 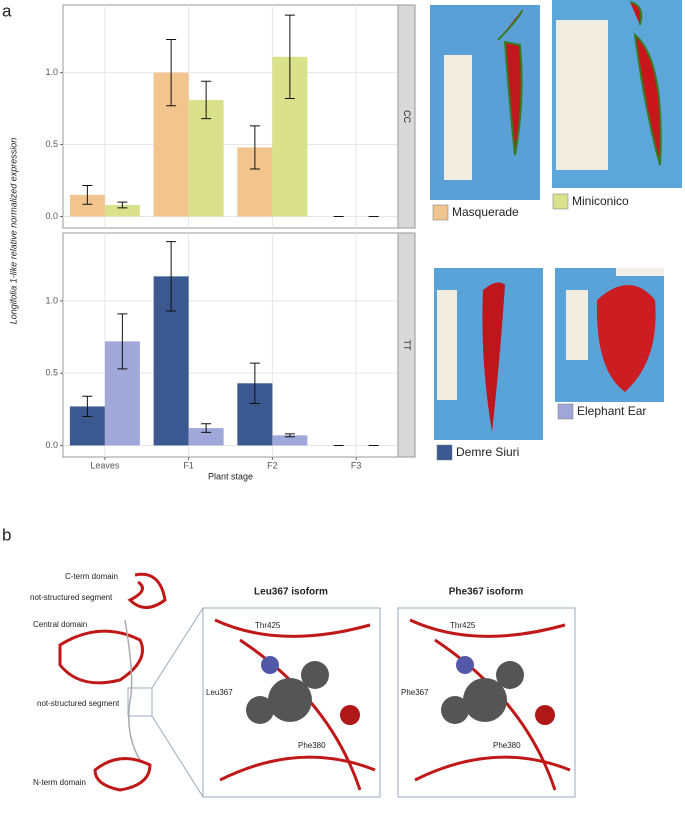 What do you see at coordinates (356, 465) in the screenshot?
I see `x-tick-label: F3` at bounding box center [356, 465].